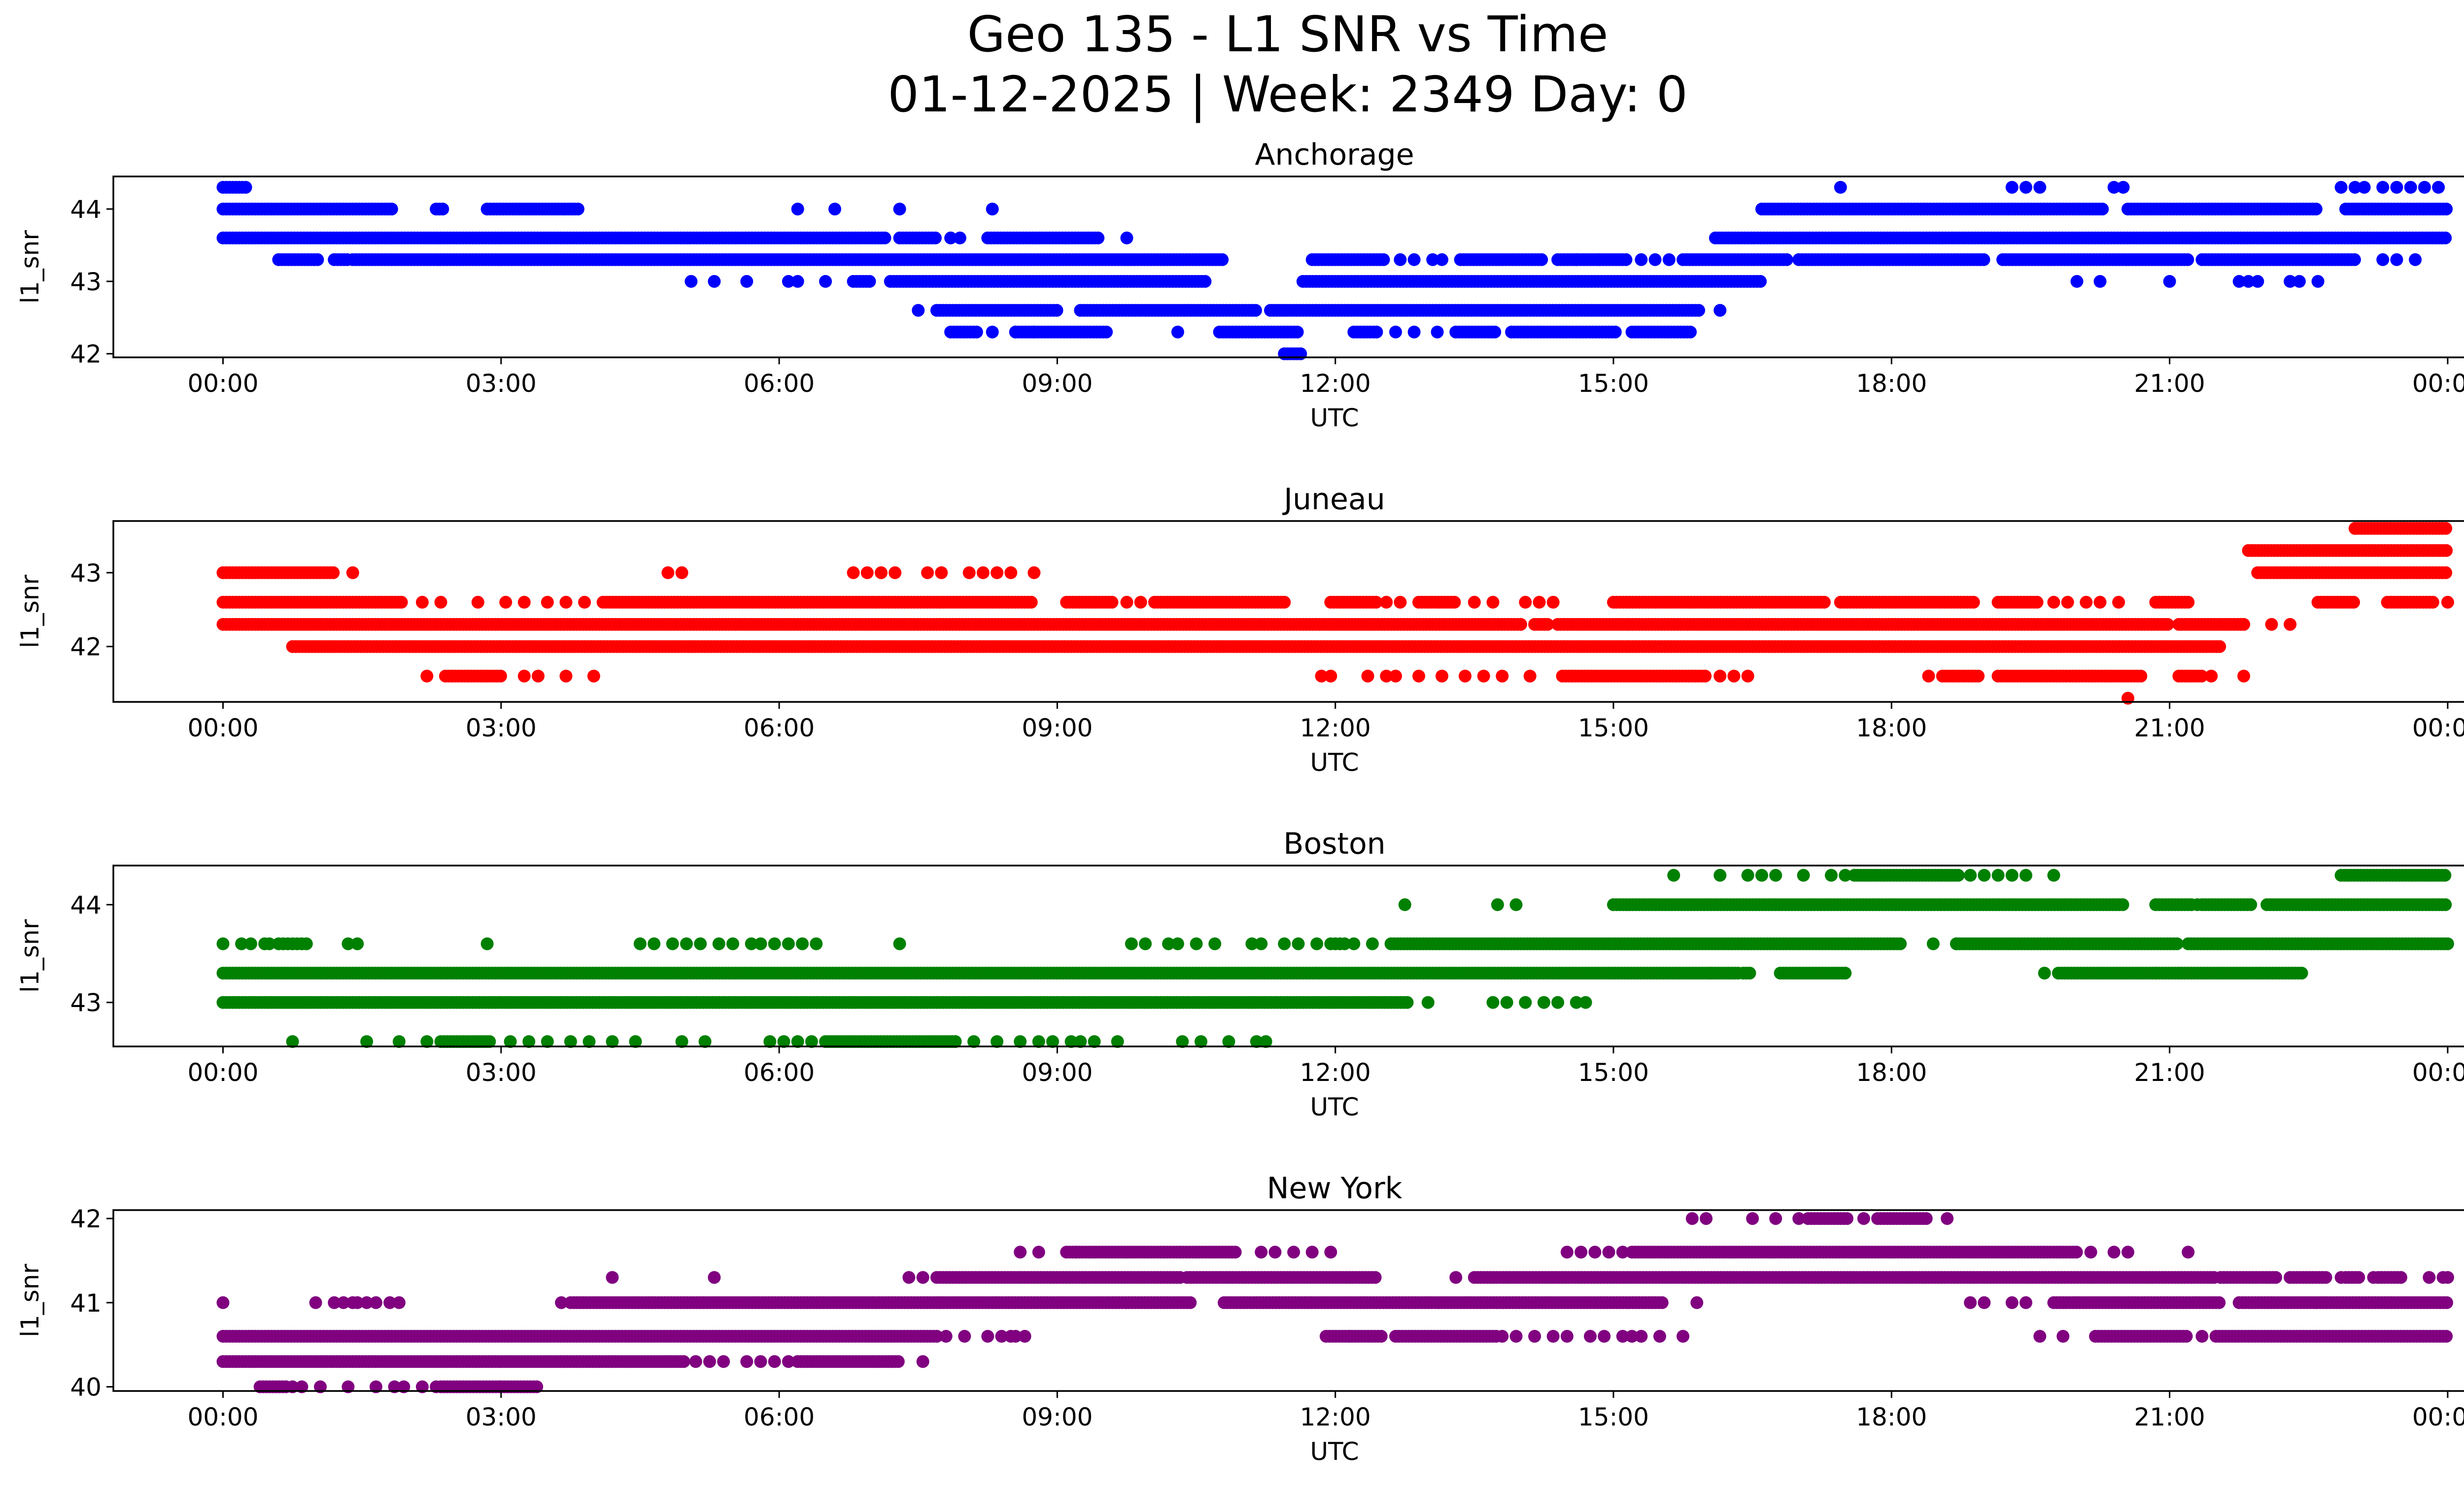 The width and height of the screenshot is (2464, 1495). Describe the element at coordinates (501, 383) in the screenshot. I see `x-tick-label: 03:00` at that location.